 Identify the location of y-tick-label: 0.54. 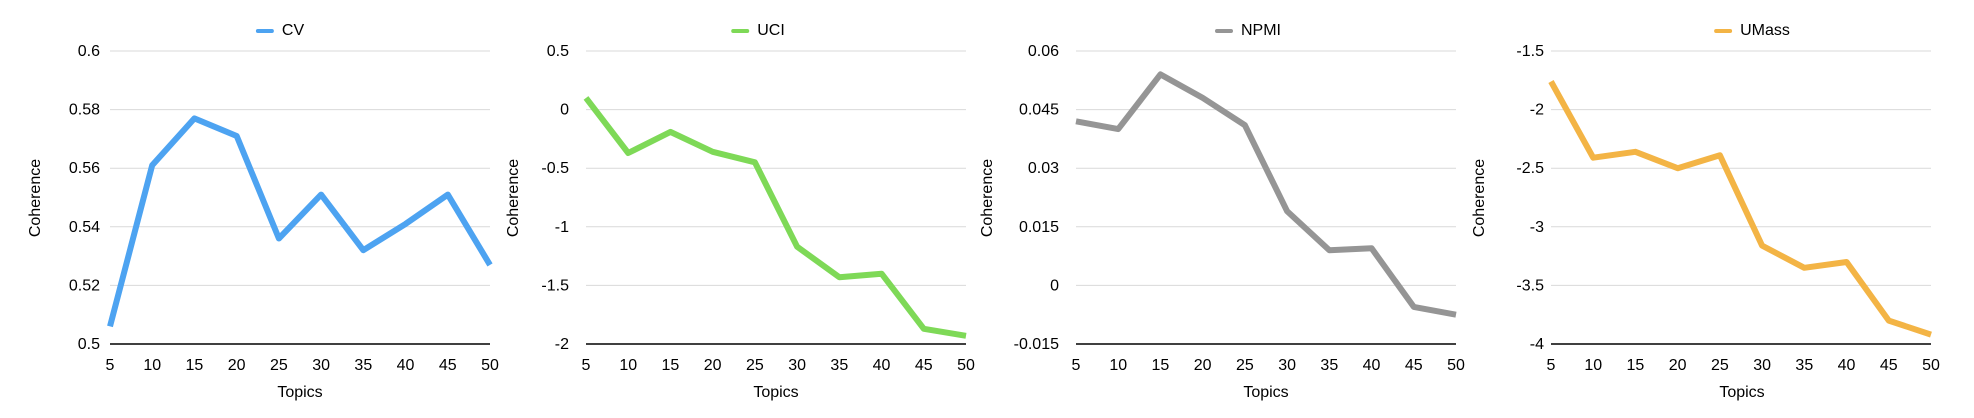
(84, 227).